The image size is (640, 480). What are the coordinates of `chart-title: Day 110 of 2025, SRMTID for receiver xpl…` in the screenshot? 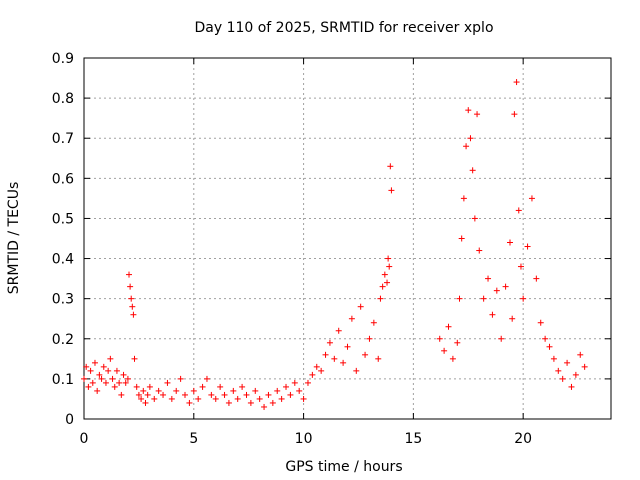 It's located at (343, 28).